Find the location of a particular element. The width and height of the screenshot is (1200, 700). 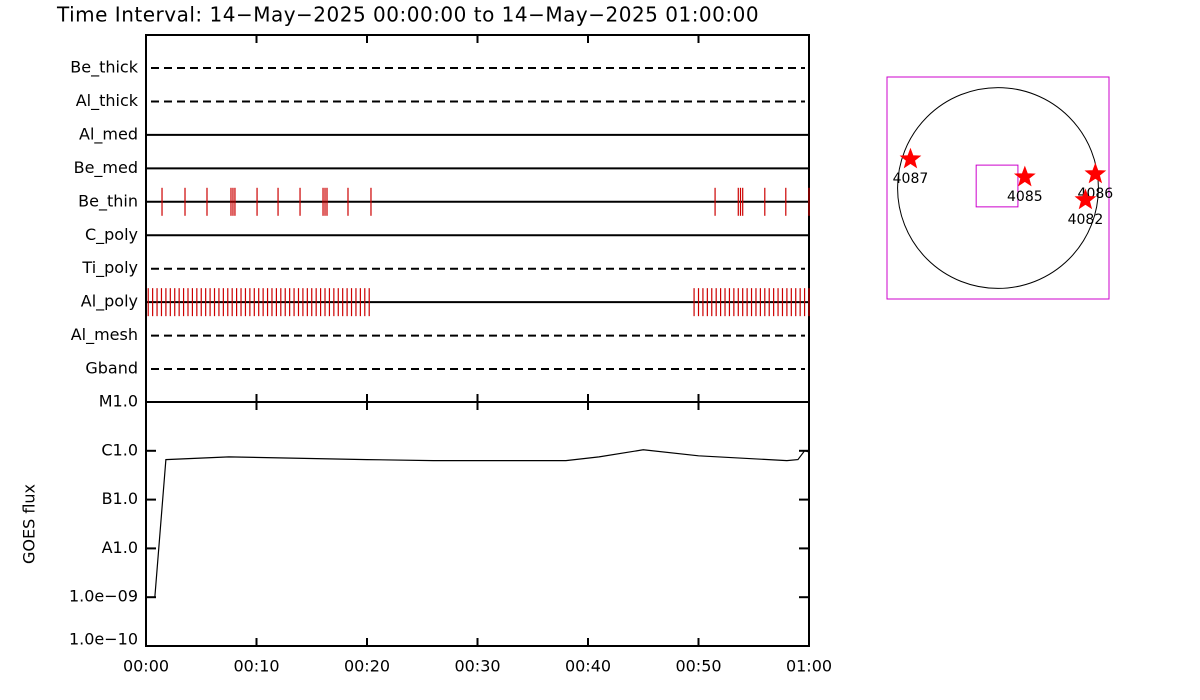

solar-disk is located at coordinates (998, 188).